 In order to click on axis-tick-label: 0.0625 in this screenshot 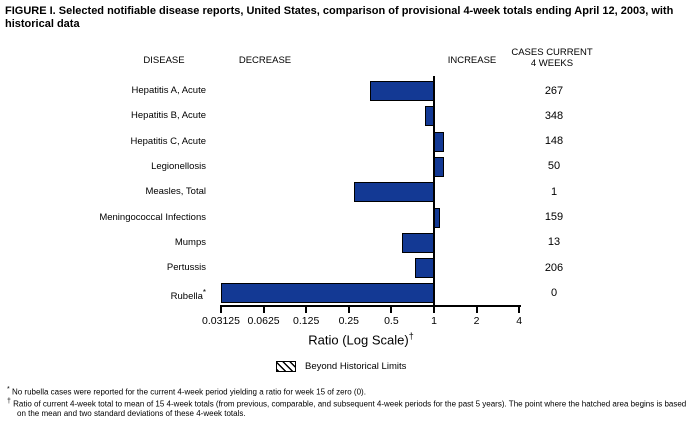, I will do `click(263, 321)`.